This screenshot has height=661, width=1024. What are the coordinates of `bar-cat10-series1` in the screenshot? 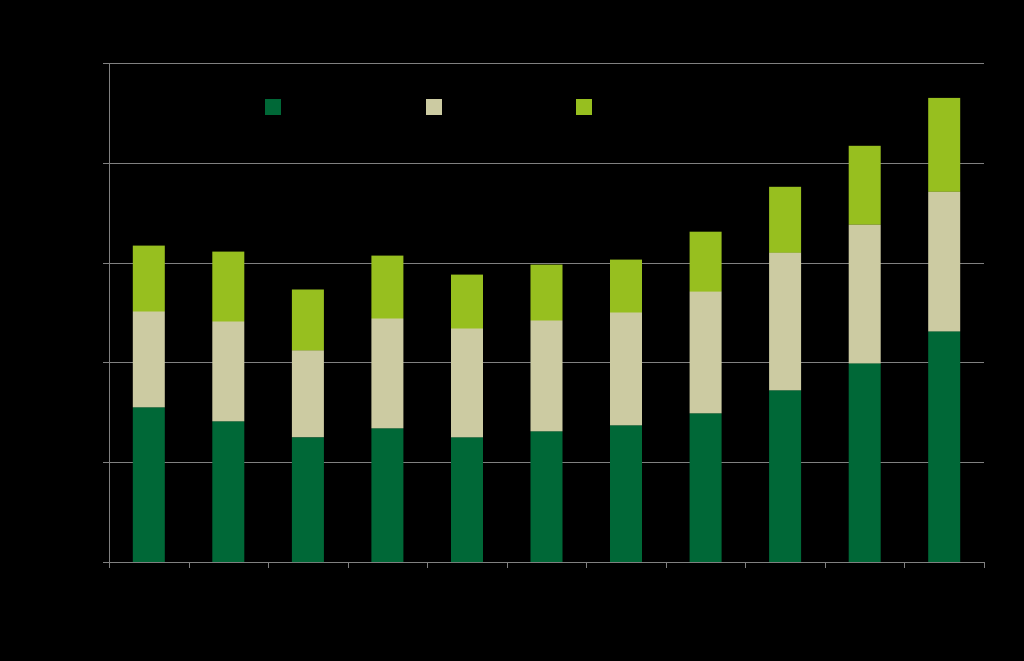 It's located at (864, 462).